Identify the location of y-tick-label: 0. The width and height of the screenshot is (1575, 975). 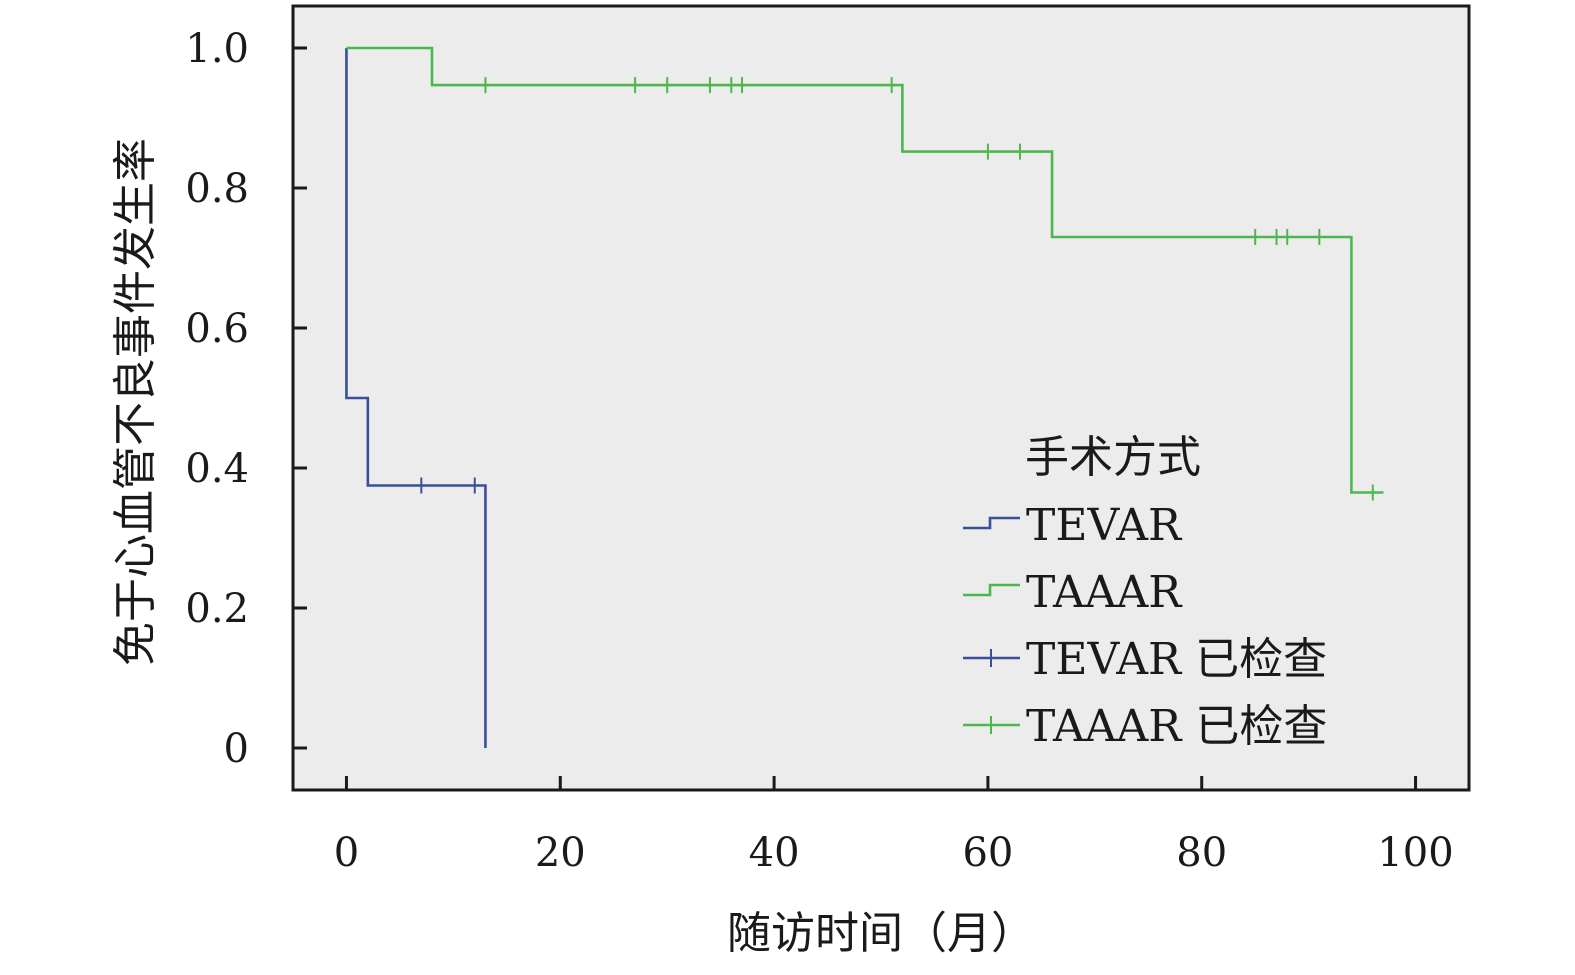
(236, 749).